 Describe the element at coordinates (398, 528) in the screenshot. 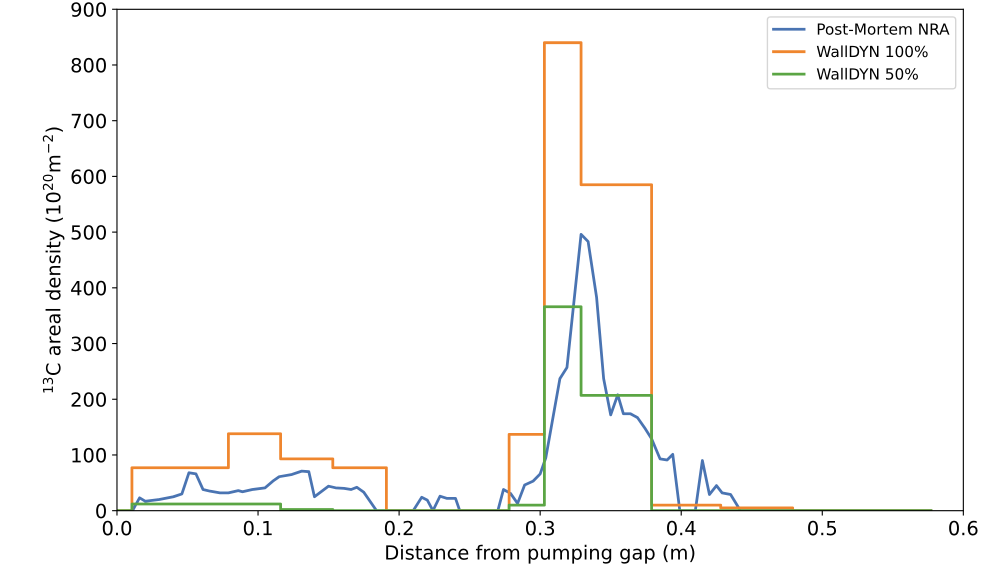

I see `x-tick-label: 0.2` at that location.